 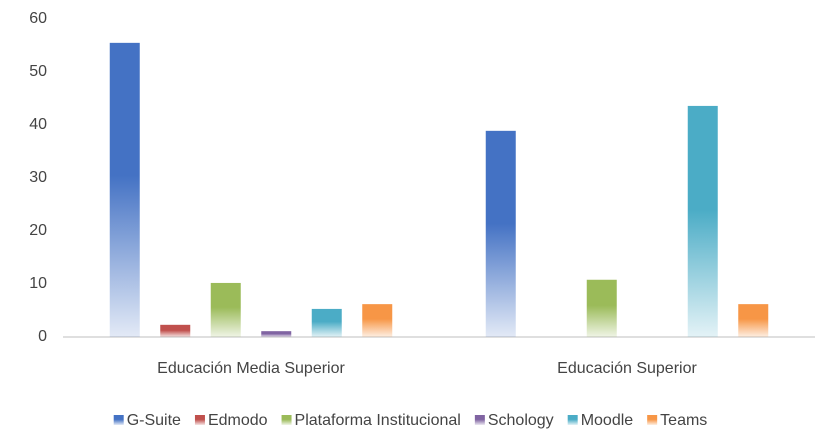 What do you see at coordinates (251, 368) in the screenshot?
I see `x-tick-label: Educación Media Superior` at bounding box center [251, 368].